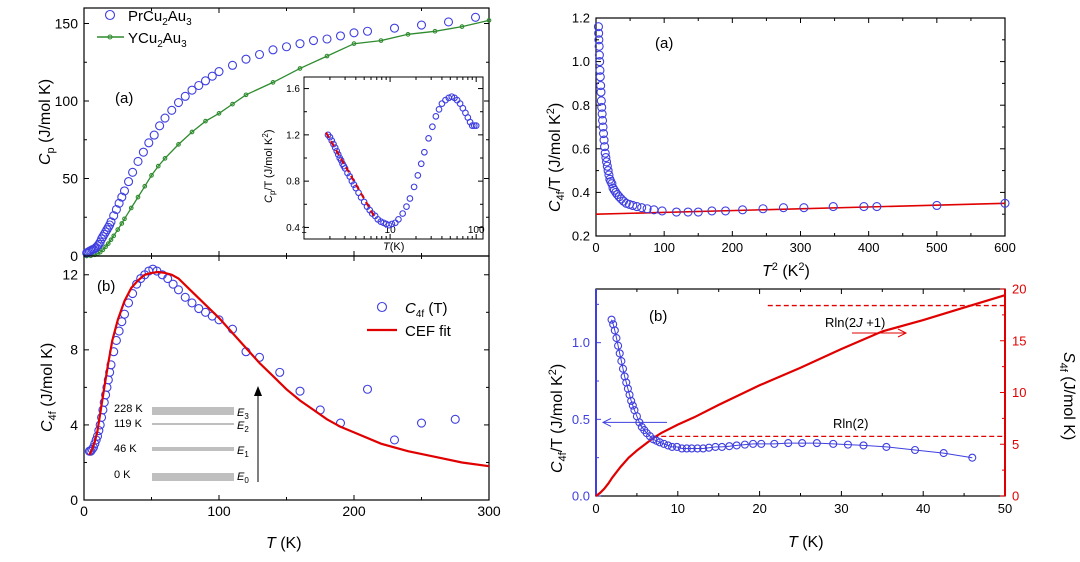 The width and height of the screenshot is (1080, 562). I want to click on left-b-x-tick-label: 0, so click(84, 511).